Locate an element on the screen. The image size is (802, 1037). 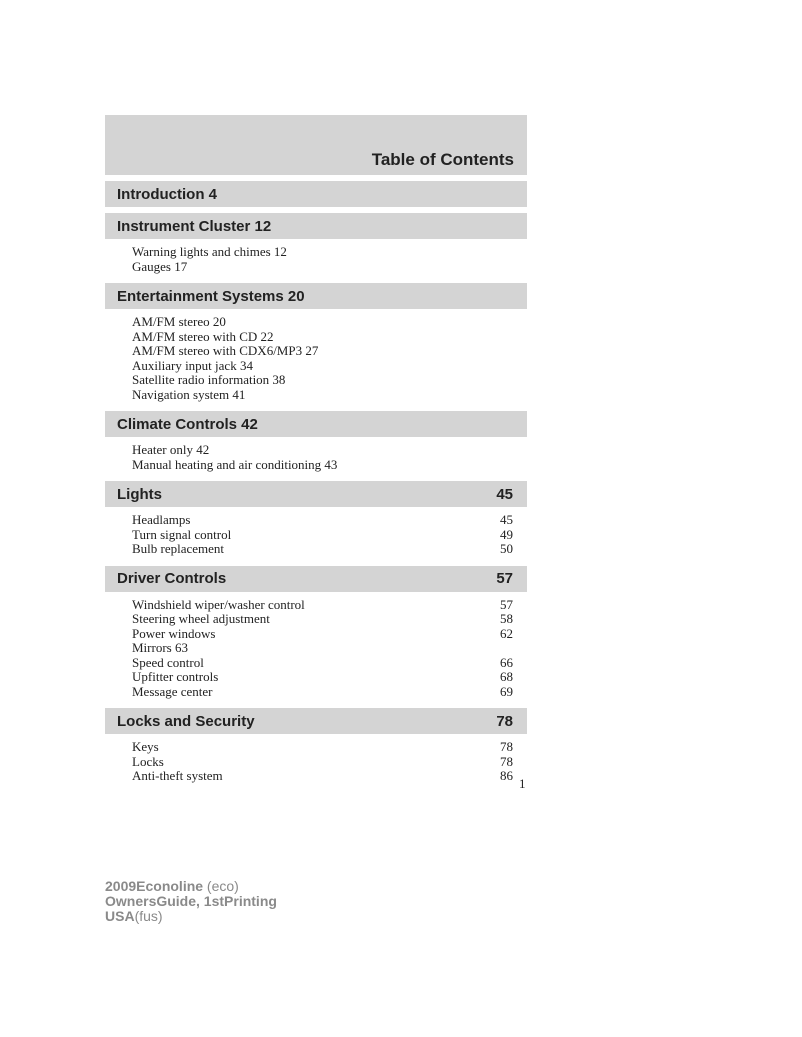
entry-title: Gauges 17 is located at coordinates (160, 266).